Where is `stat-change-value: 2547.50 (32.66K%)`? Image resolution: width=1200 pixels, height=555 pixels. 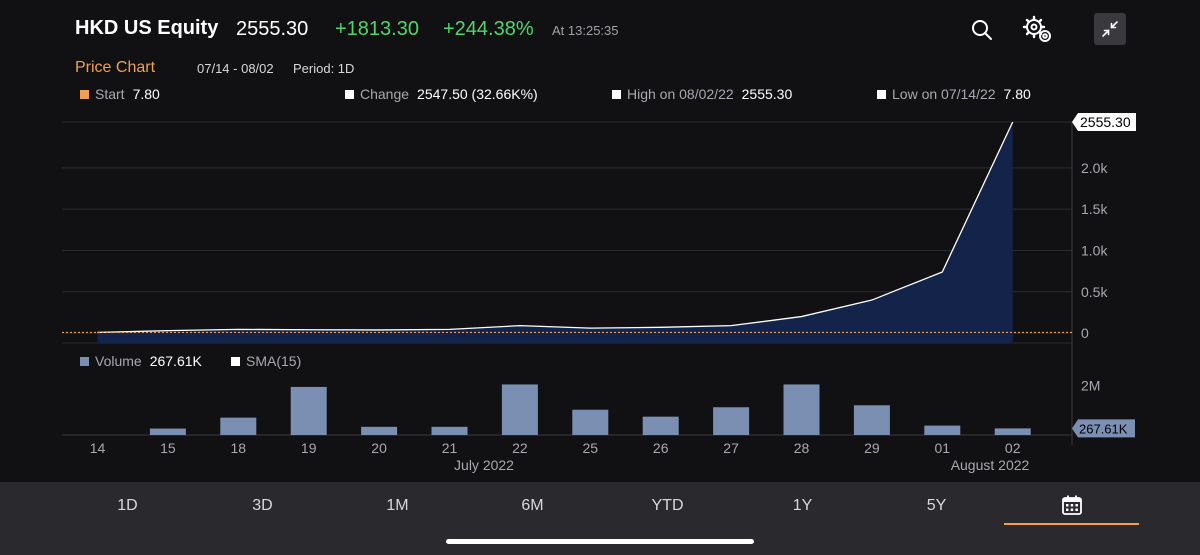
stat-change-value: 2547.50 (32.66K%) is located at coordinates (477, 94).